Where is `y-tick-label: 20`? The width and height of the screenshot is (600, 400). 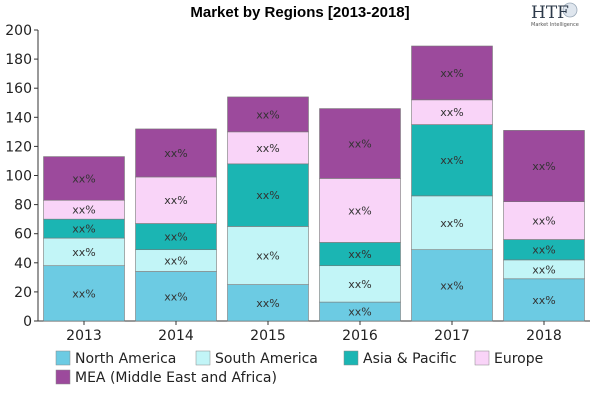
y-tick-label: 20 is located at coordinates (23, 293).